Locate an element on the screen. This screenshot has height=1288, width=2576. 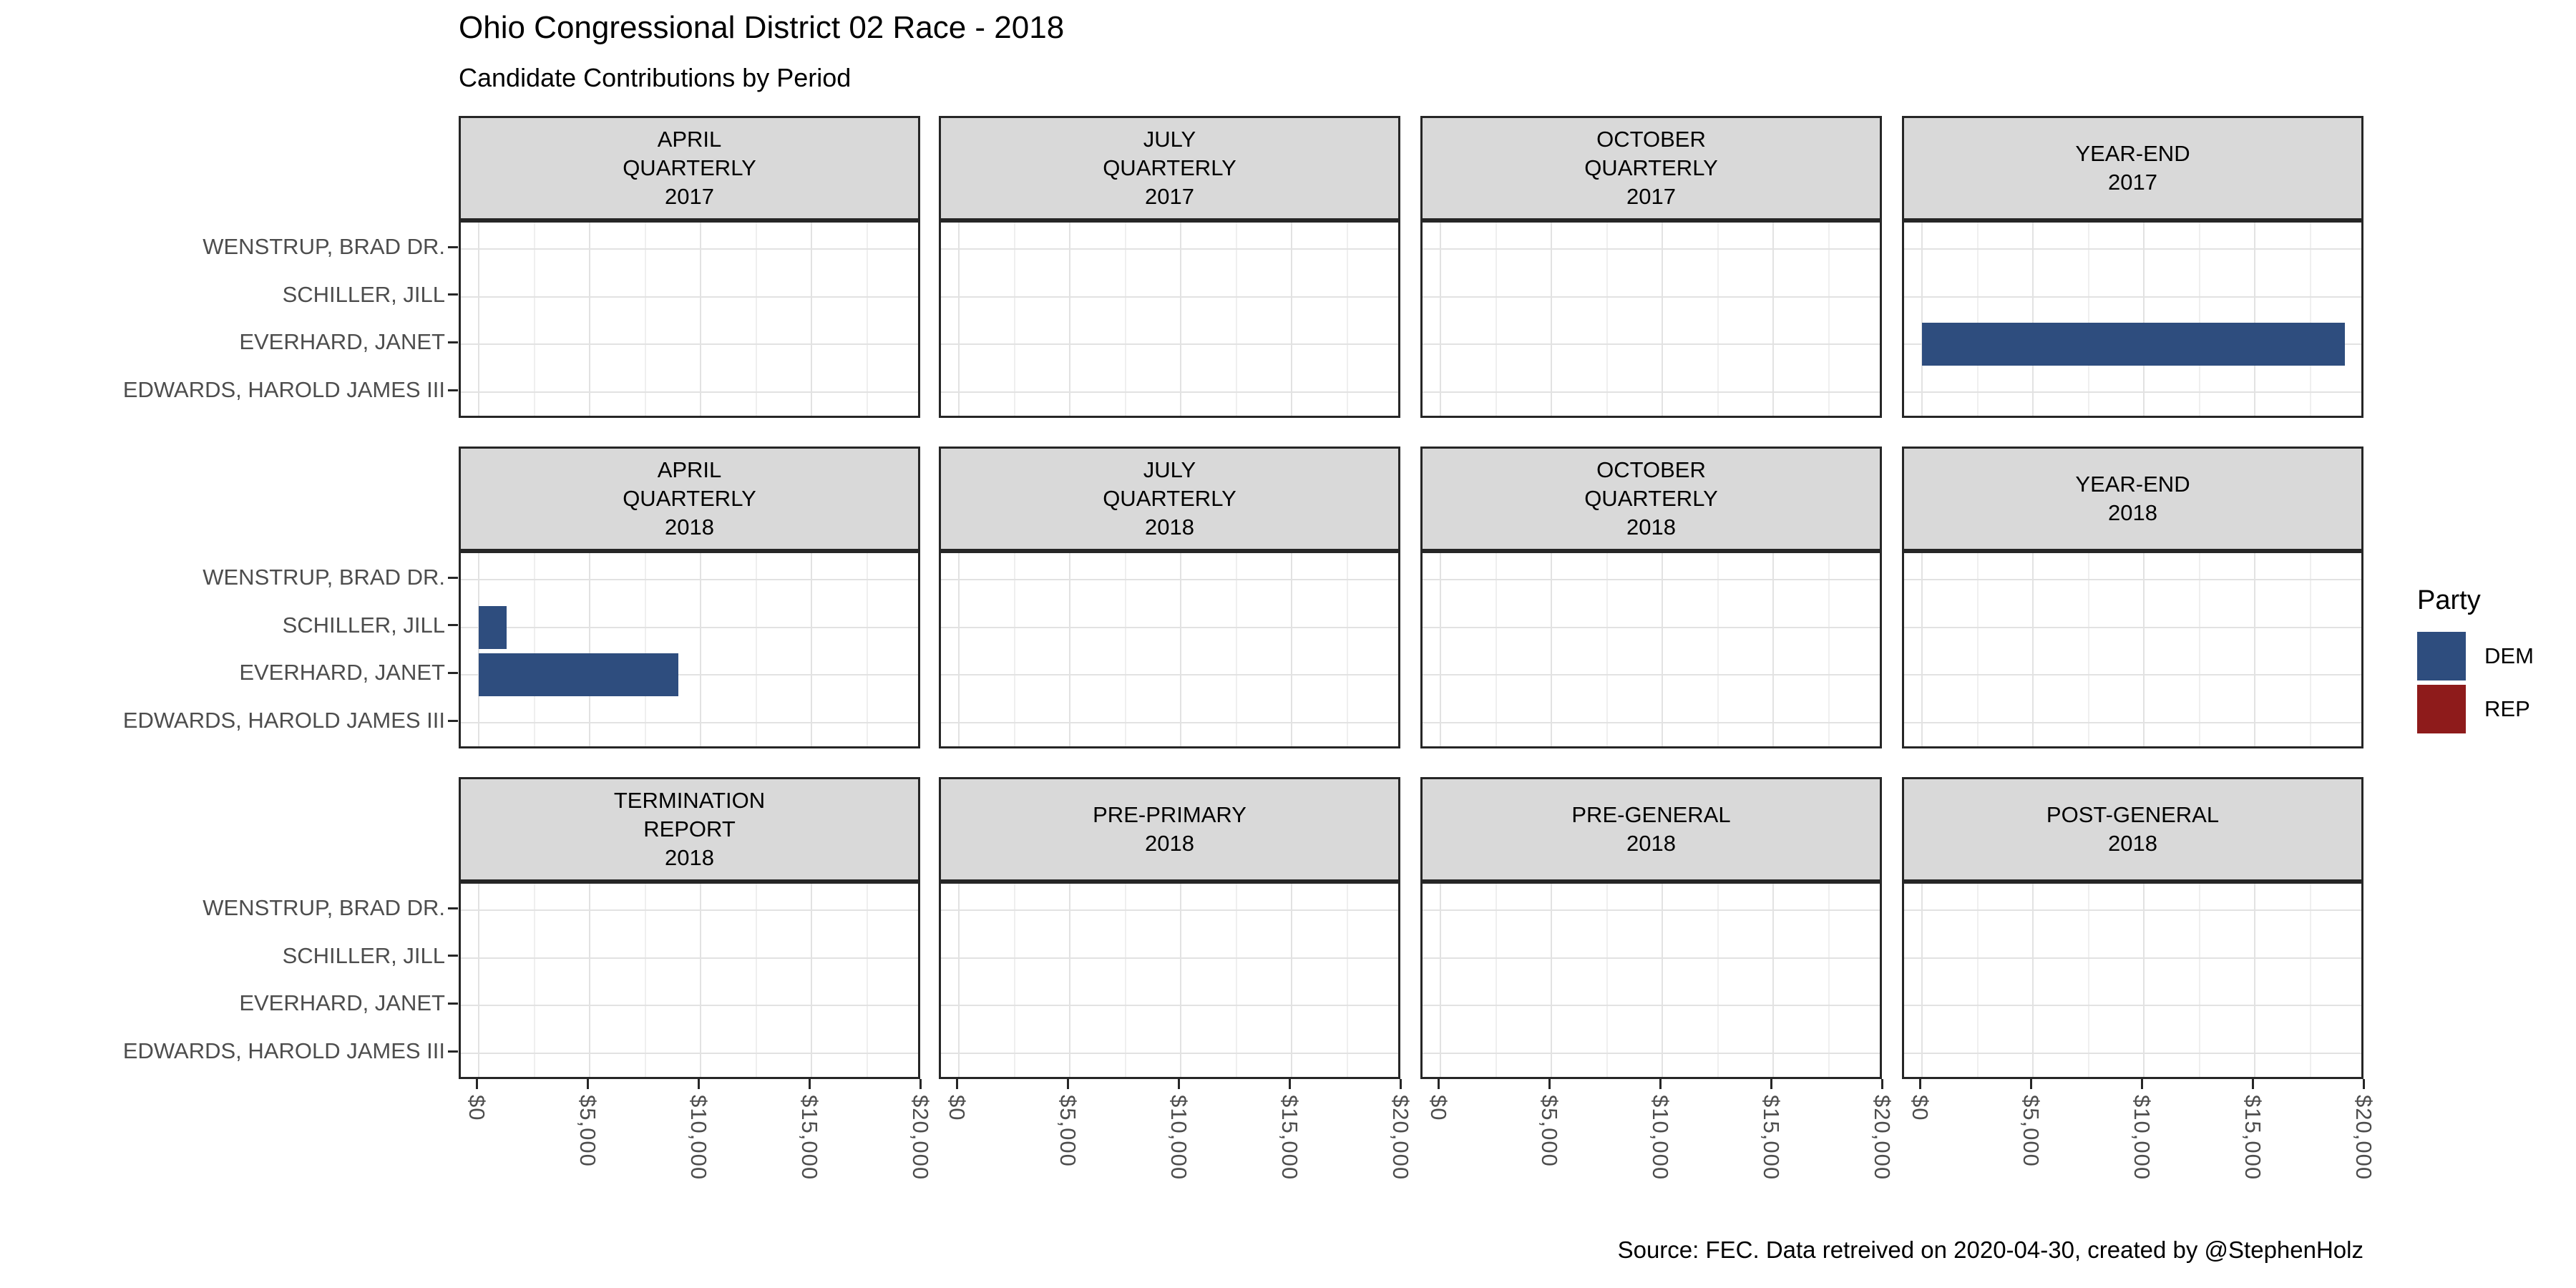
legend: Party DEM REP is located at coordinates (2475, 661).